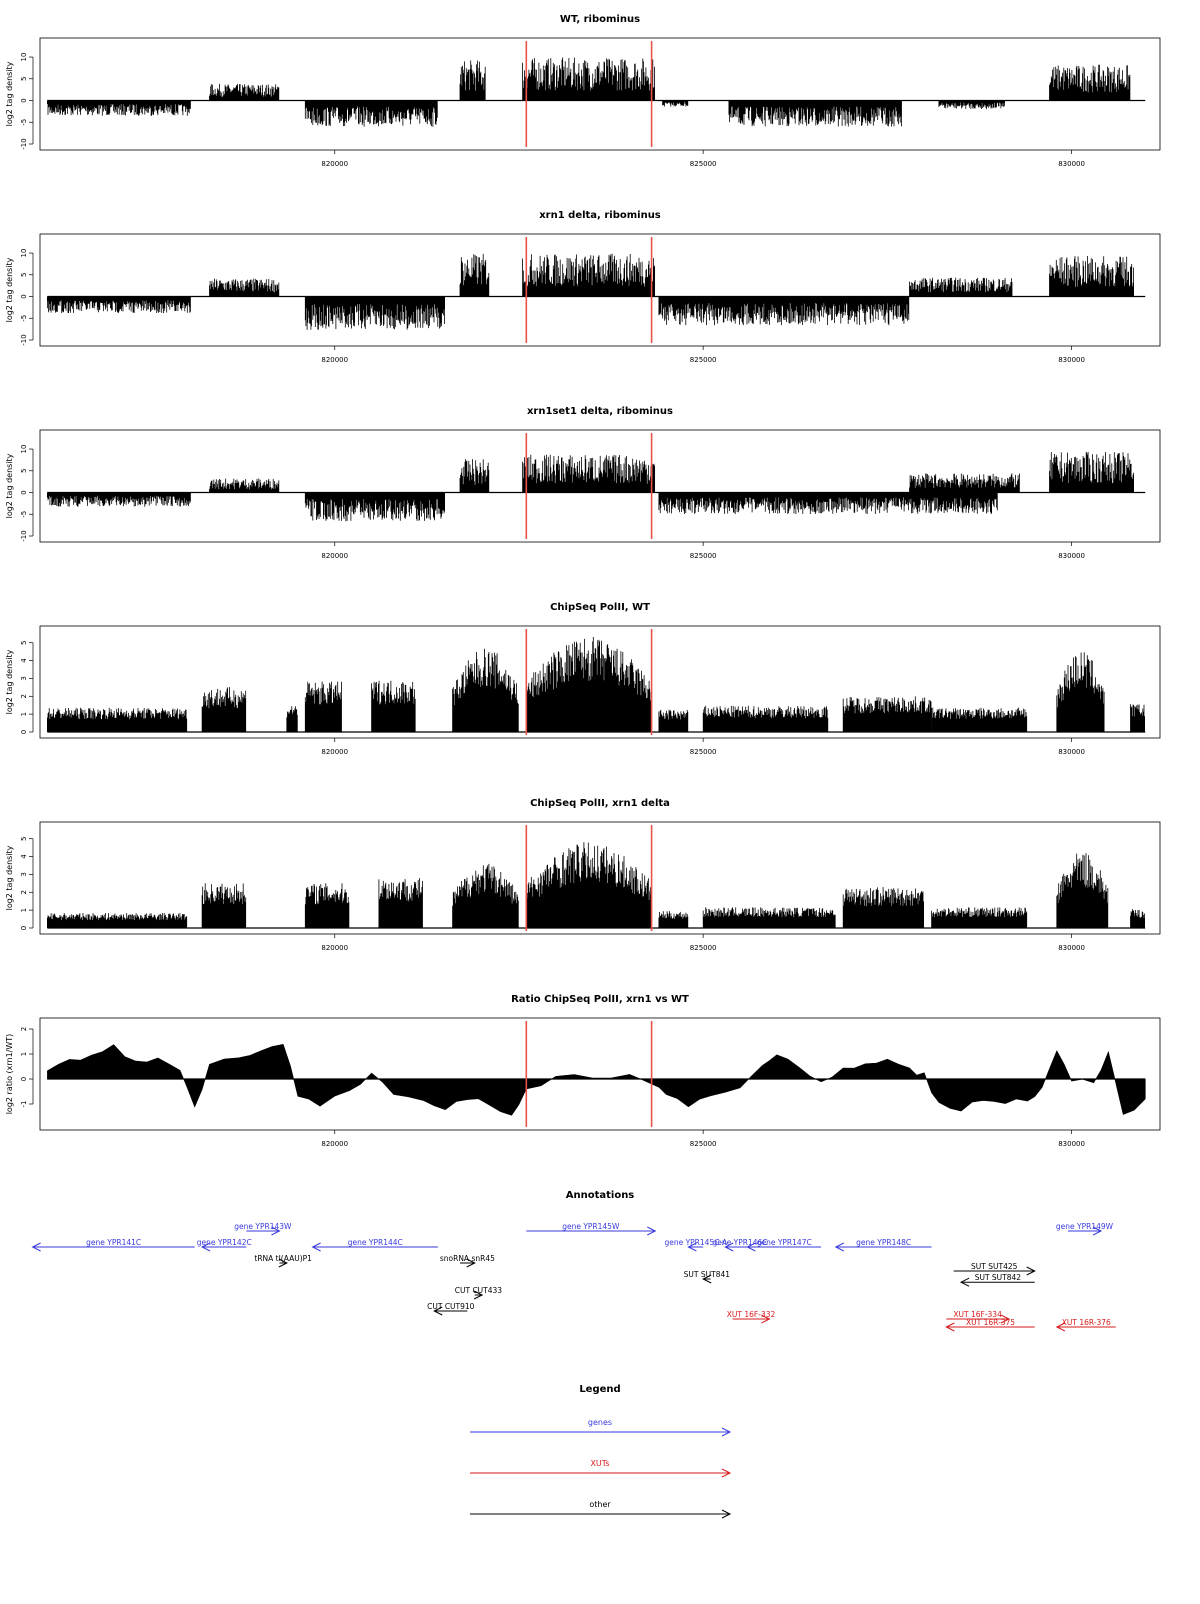  What do you see at coordinates (600, 999) in the screenshot?
I see `panel-title: Ratio ChipSeq PolII, xrn1 vs WT` at bounding box center [600, 999].